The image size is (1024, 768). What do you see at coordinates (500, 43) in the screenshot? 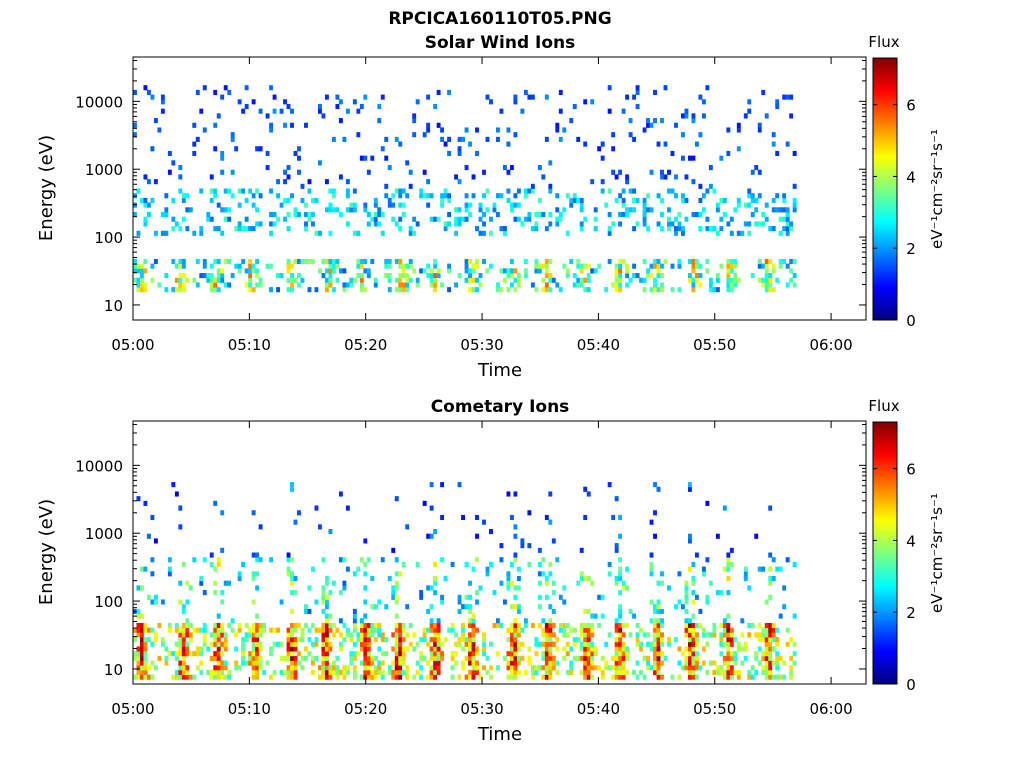
I see `panel-title: Solar Wind Ions` at bounding box center [500, 43].